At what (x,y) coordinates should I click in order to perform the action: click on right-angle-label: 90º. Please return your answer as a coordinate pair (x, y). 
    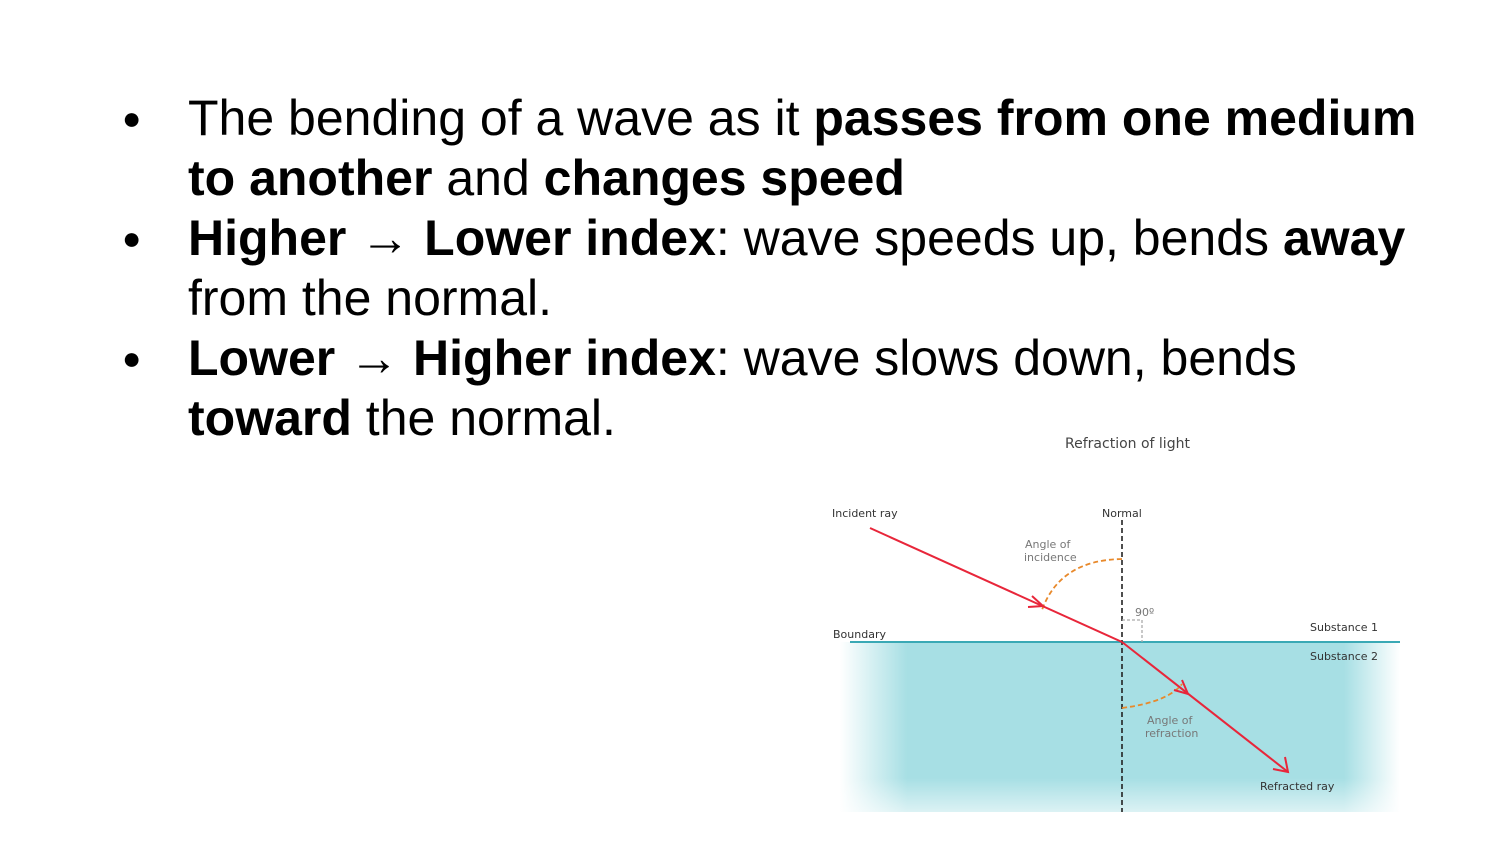
    Looking at the image, I should click on (1144, 612).